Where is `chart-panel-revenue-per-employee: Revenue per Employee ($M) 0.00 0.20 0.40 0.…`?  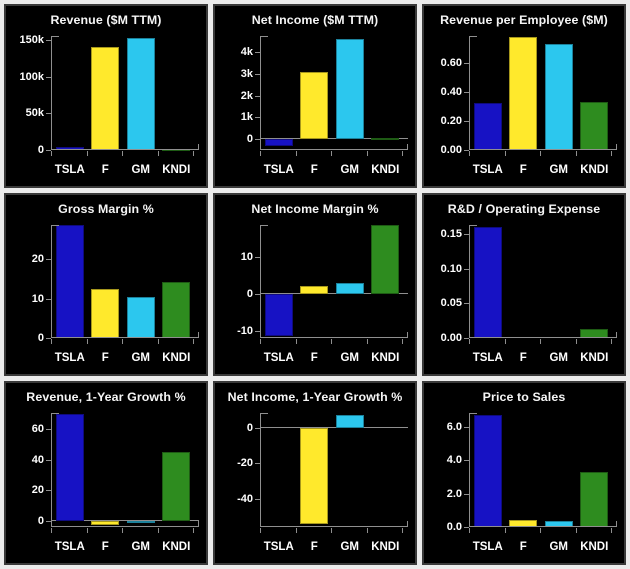
chart-panel-revenue-per-employee: Revenue per Employee ($M) 0.00 0.20 0.40 0.… is located at coordinates (524, 96).